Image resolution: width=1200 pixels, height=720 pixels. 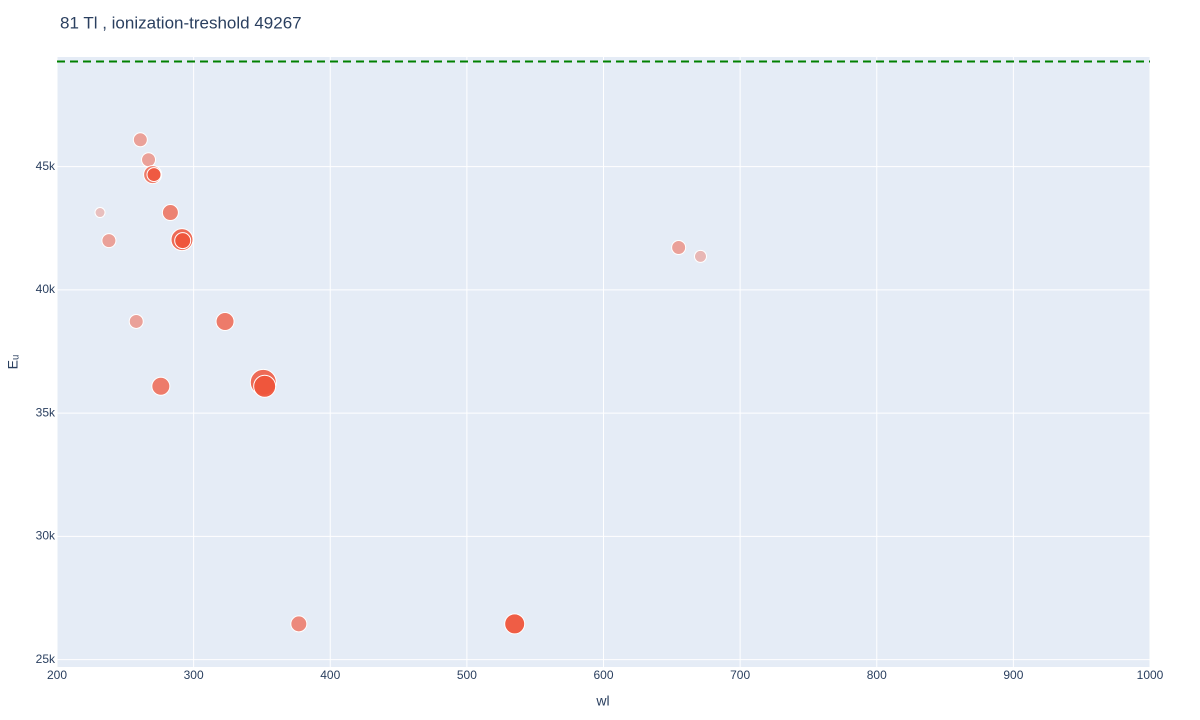 I want to click on chart-title: 81 Tl , ionization-treshold 49267, so click(x=181, y=22).